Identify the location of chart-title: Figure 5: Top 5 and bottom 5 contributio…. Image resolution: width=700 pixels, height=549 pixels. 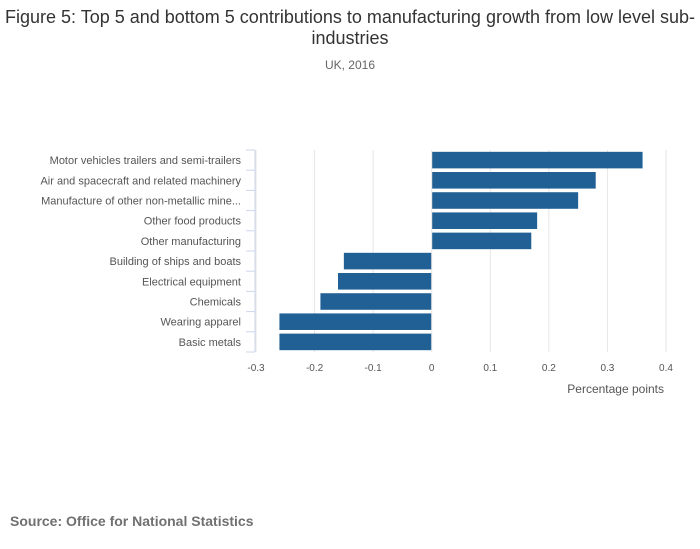
(350, 27).